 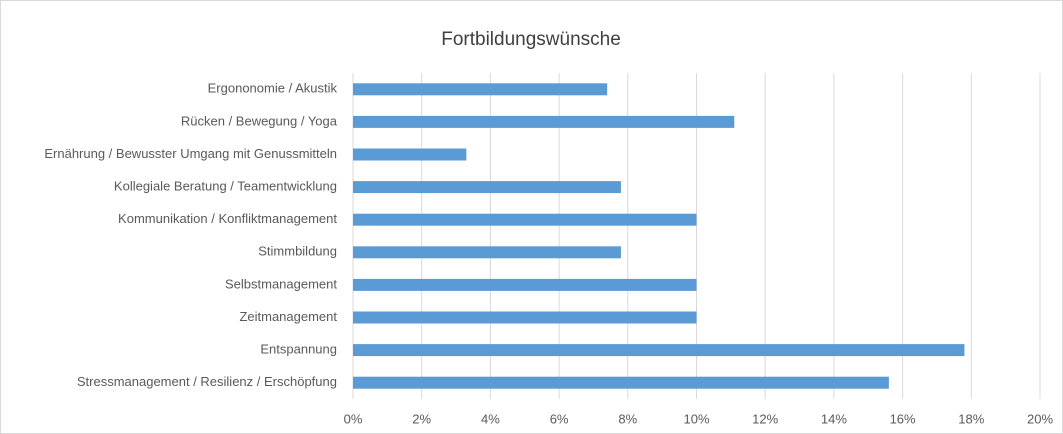 What do you see at coordinates (273, 88) in the screenshot?
I see `y-tick-label: Ergononomie / Akustik` at bounding box center [273, 88].